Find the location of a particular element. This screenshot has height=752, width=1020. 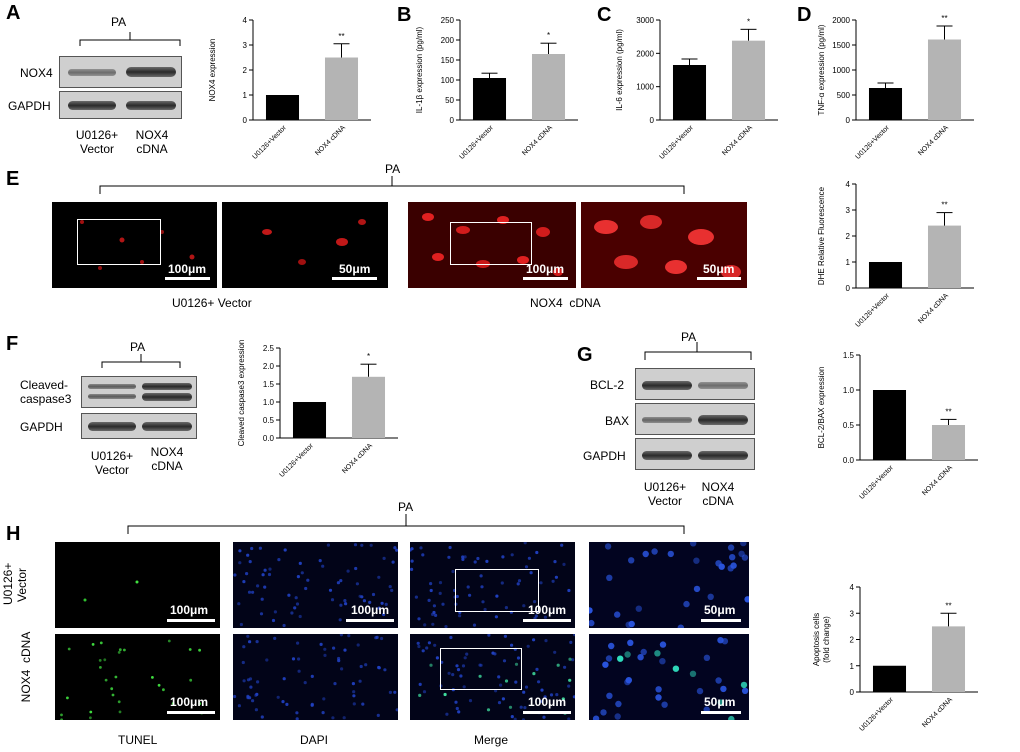

scale-bar is located at coordinates (191, 620).